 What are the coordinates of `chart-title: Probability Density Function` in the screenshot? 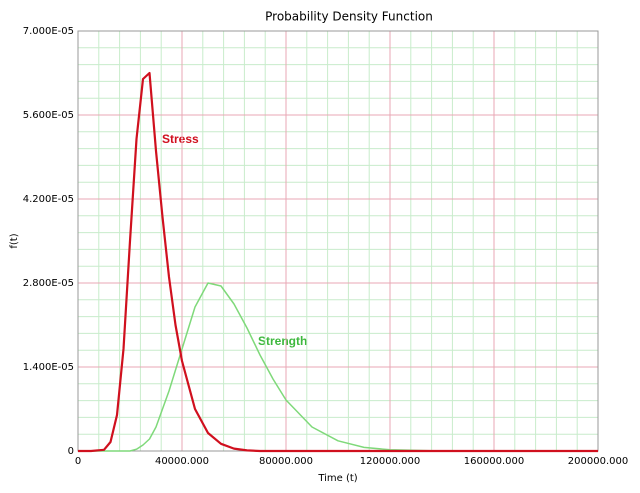 It's located at (349, 17).